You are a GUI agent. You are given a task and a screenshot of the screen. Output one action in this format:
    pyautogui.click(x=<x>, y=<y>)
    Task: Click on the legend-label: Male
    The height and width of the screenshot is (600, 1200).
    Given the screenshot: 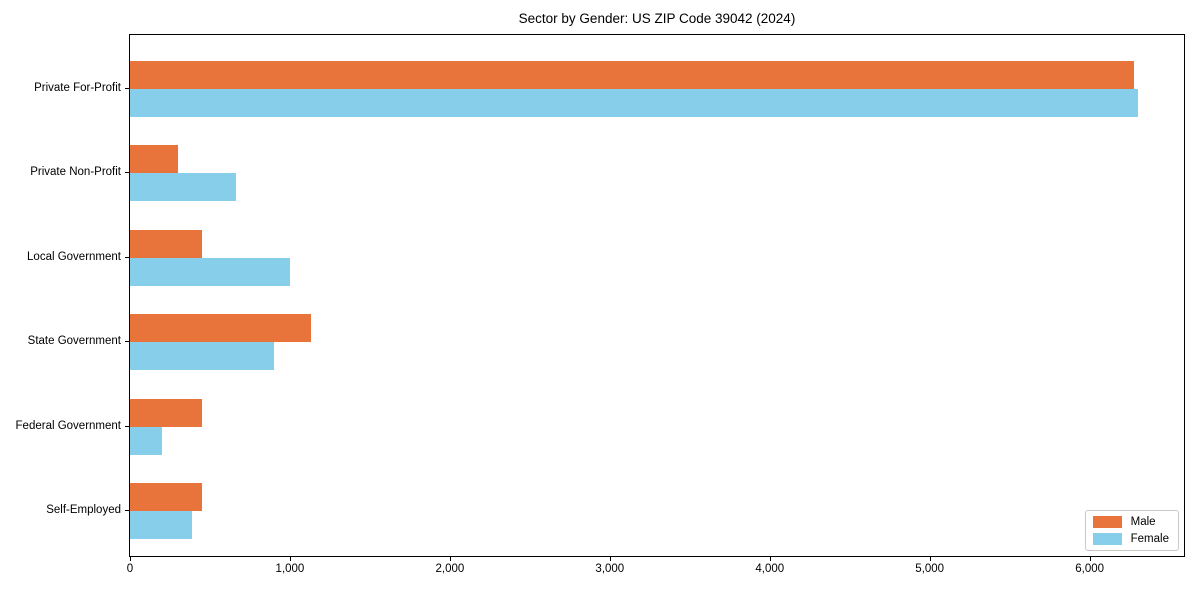 What is the action you would take?
    pyautogui.click(x=1143, y=522)
    